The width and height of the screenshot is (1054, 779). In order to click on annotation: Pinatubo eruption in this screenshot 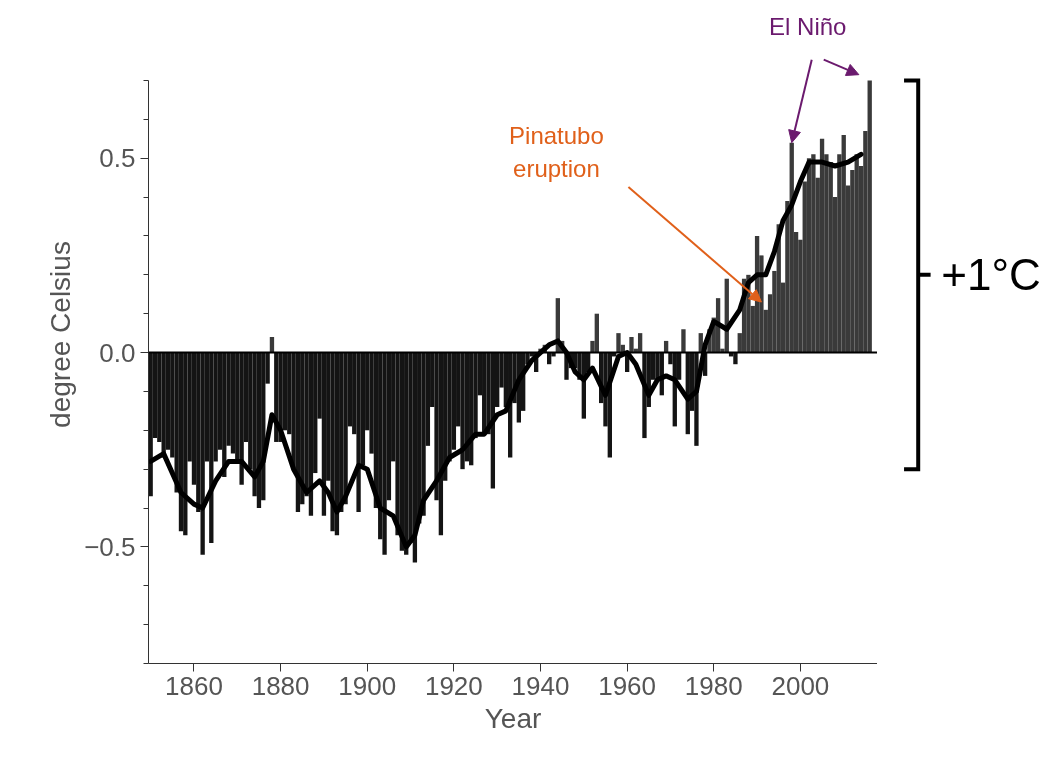, I will do `click(556, 152)`.